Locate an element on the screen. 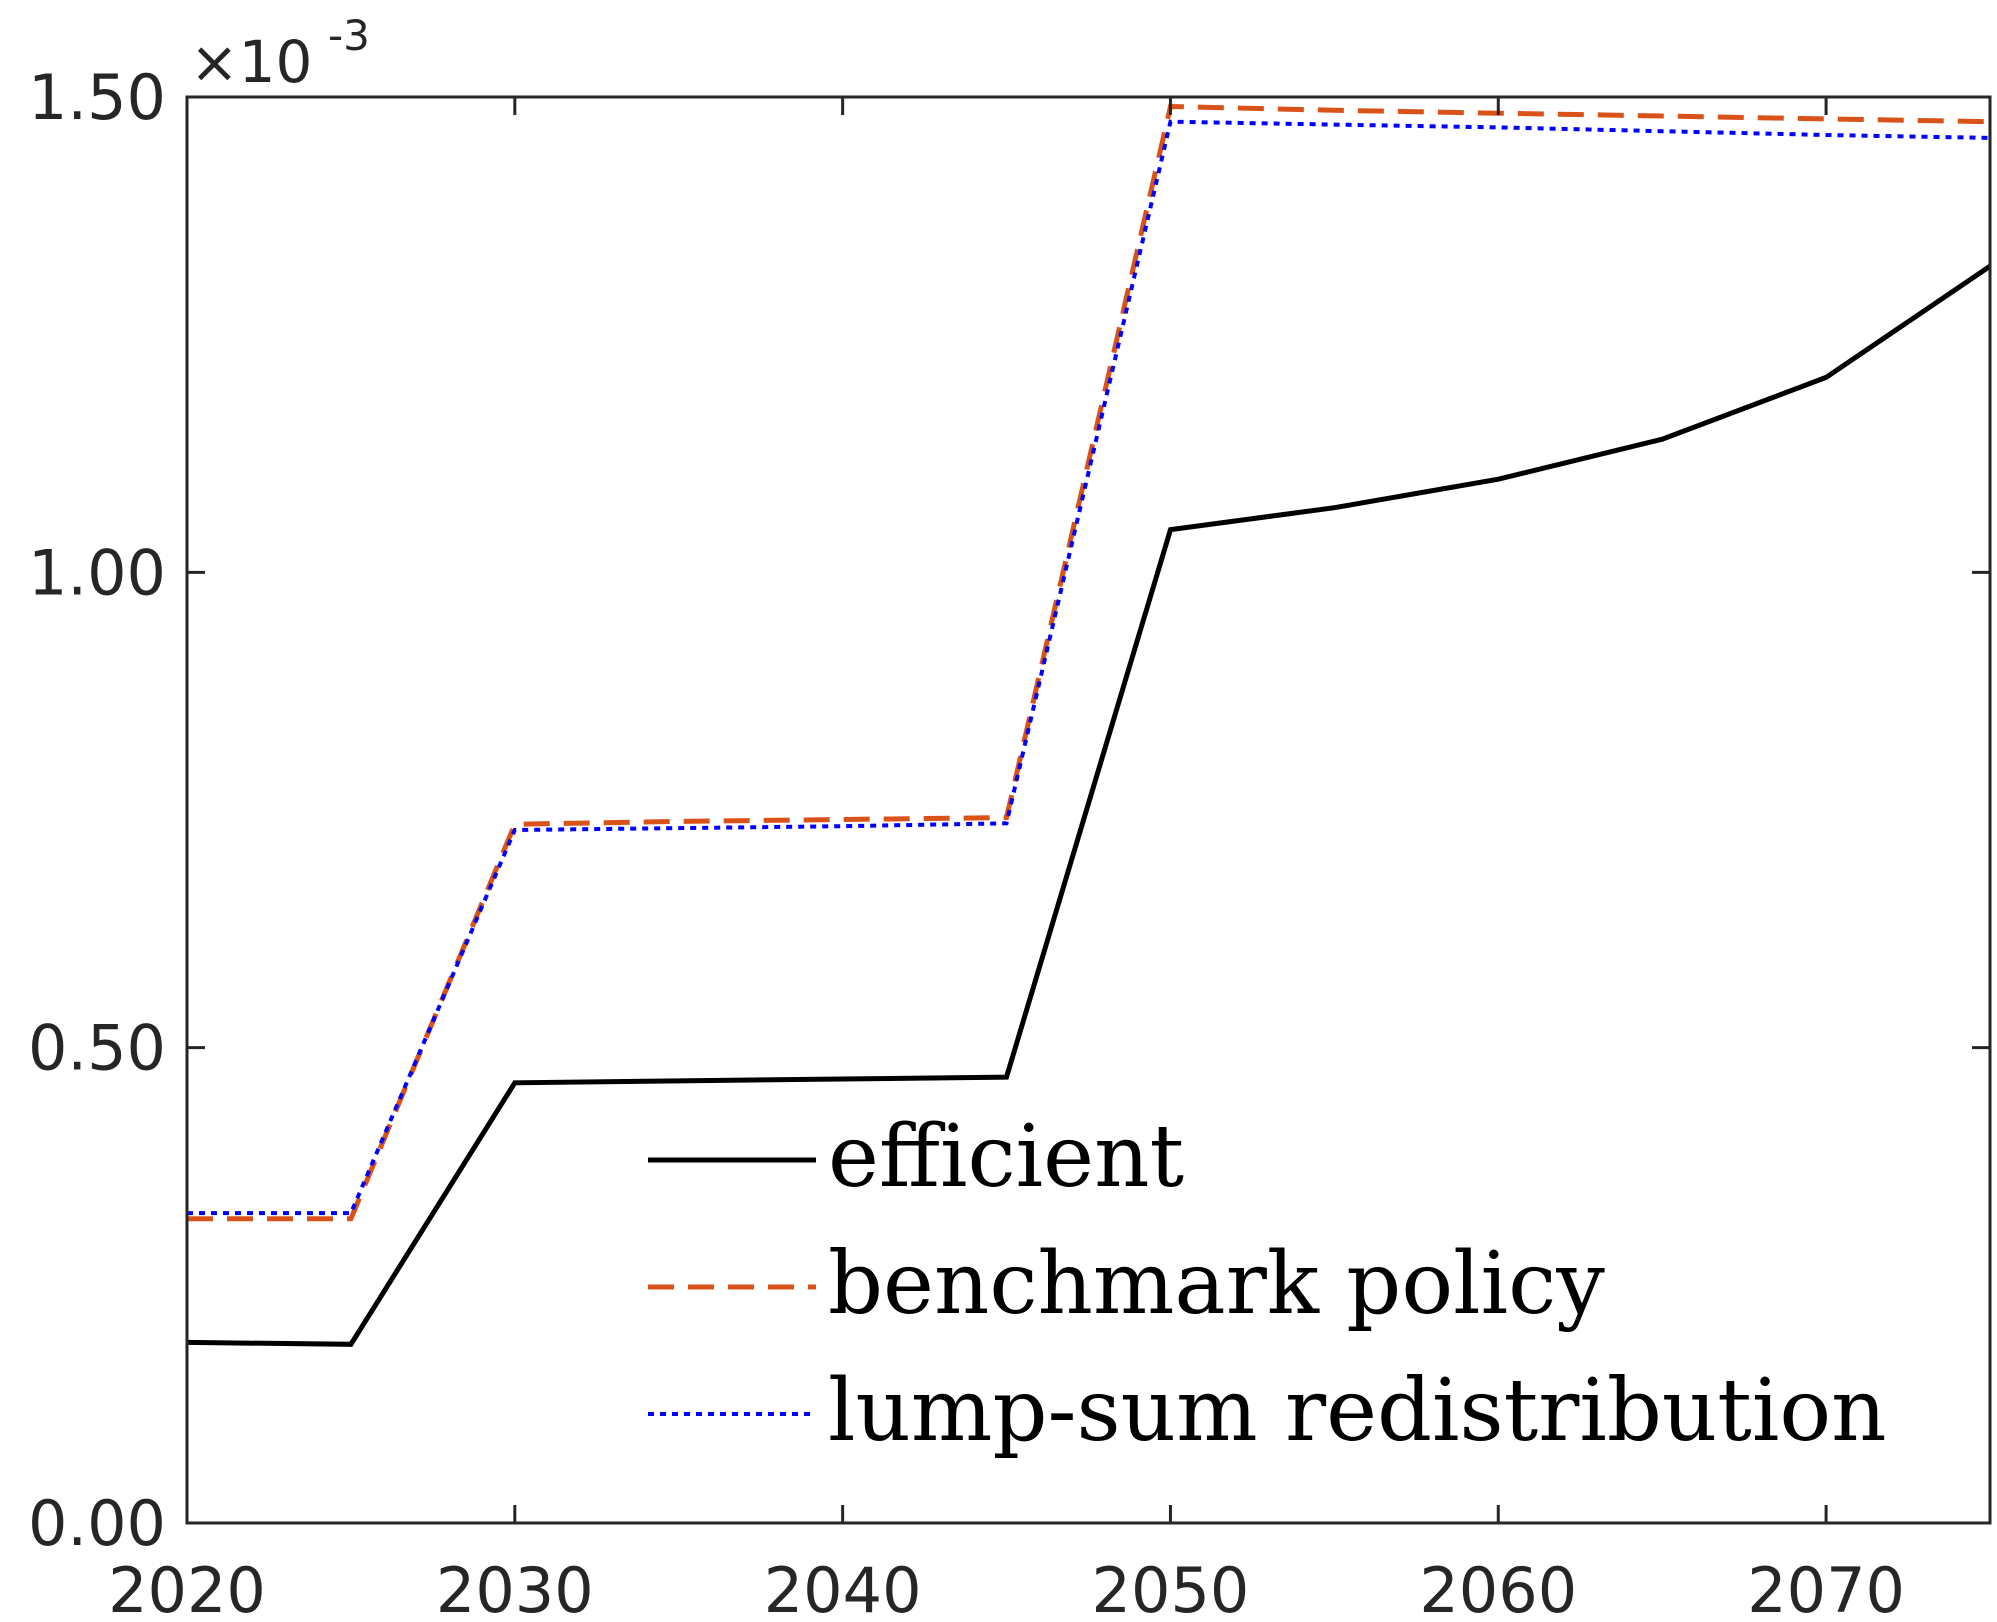 Image resolution: width=1997 pixels, height=1622 pixels. legend-label-0: efficient is located at coordinates (1006, 1157).